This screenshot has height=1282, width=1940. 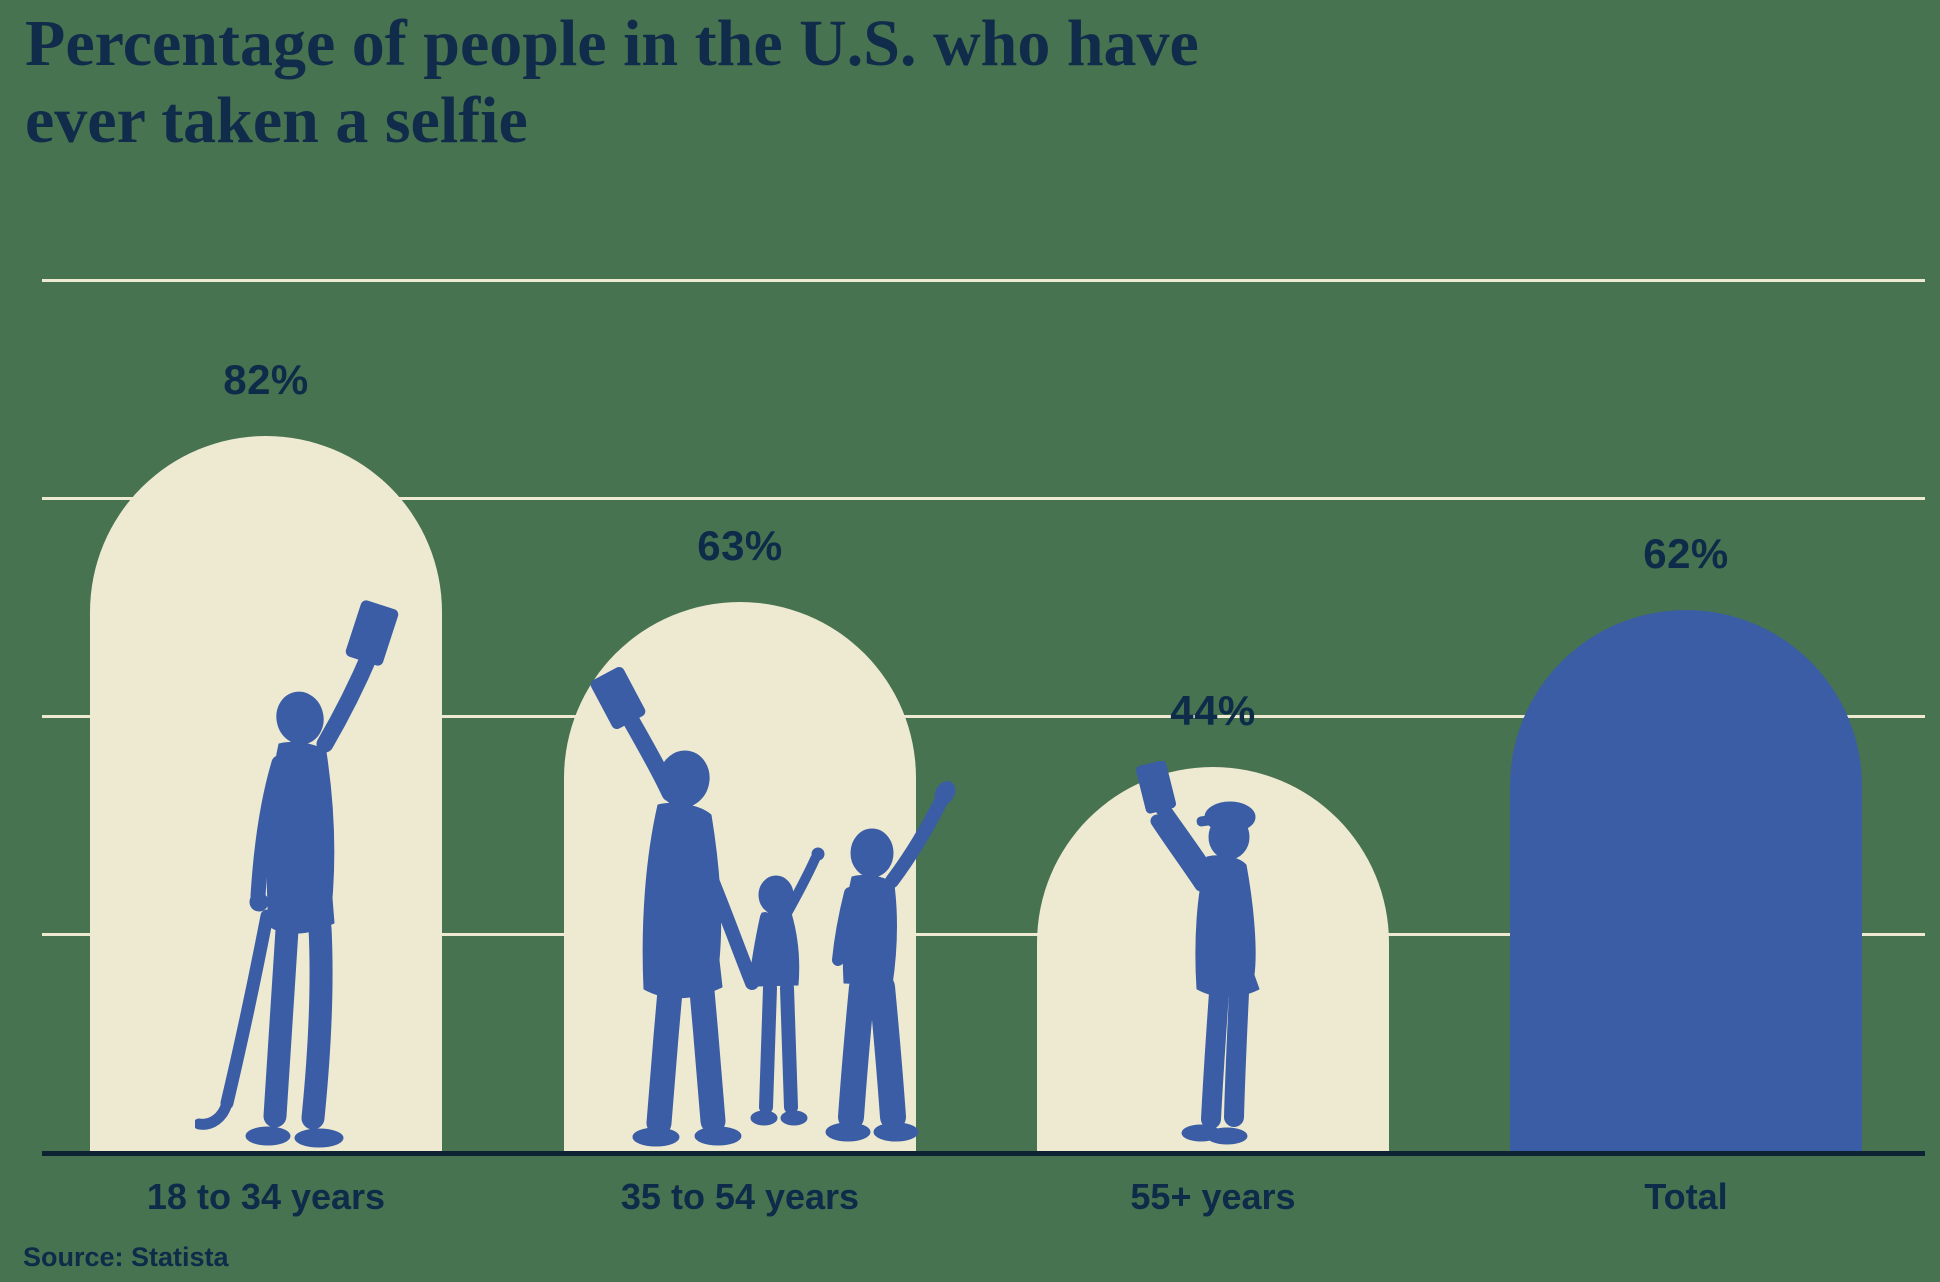 What do you see at coordinates (1156, 787) in the screenshot?
I see `phone-icon` at bounding box center [1156, 787].